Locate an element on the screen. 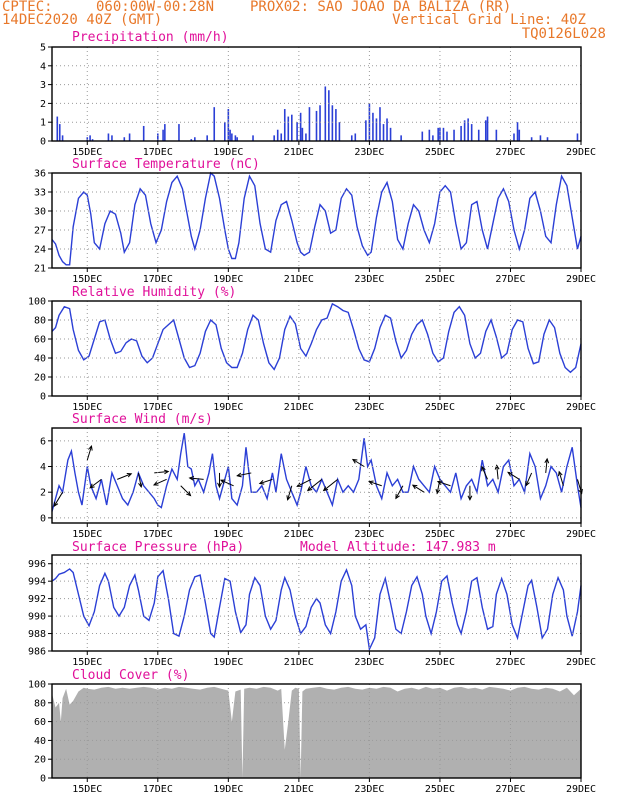 Image resolution: width=618 pixels, height=800 pixels. y-tick-label: 0 is located at coordinates (43, 518).